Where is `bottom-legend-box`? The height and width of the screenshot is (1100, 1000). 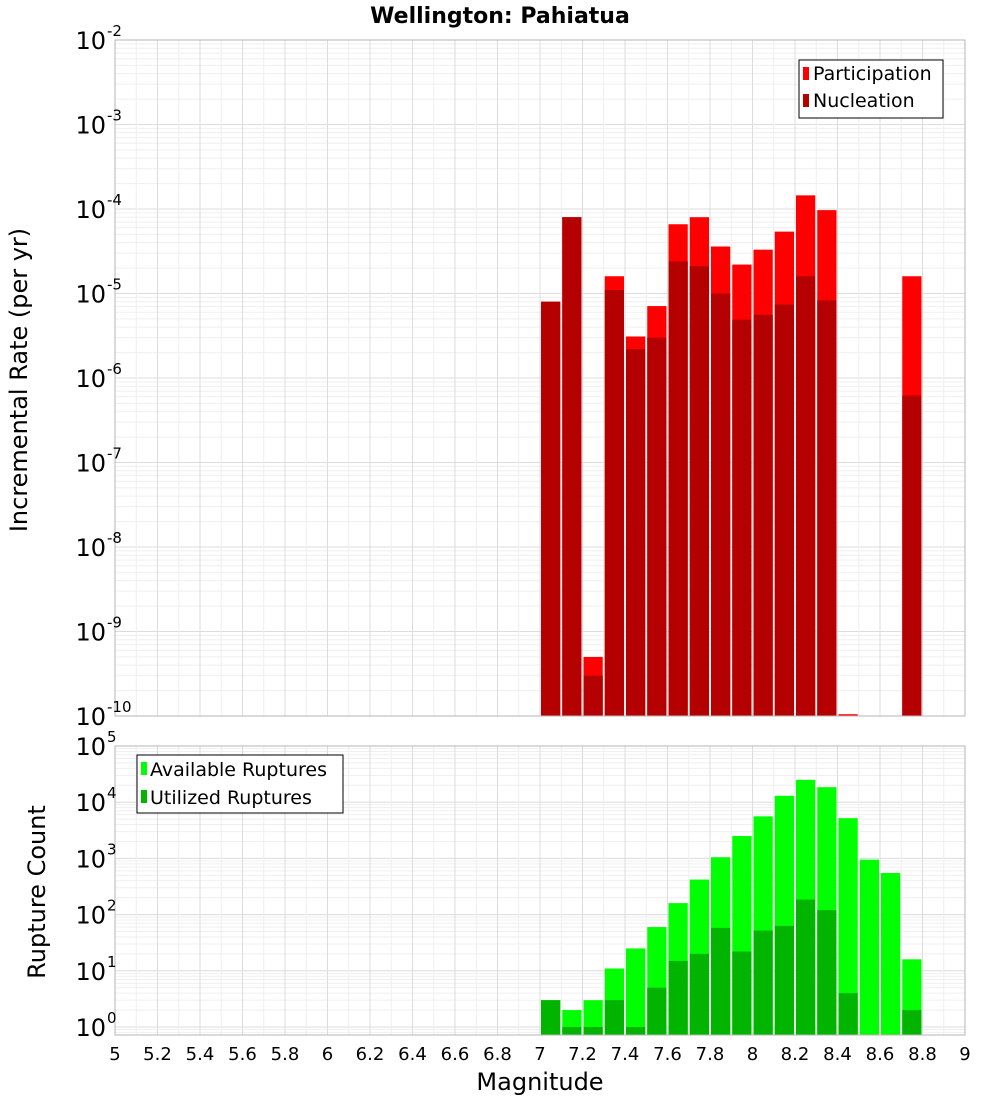 bottom-legend-box is located at coordinates (240, 784).